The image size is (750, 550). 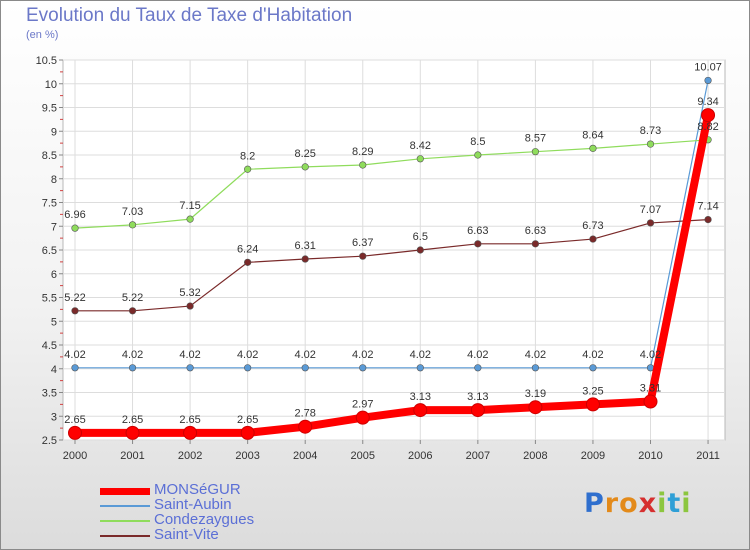 What do you see at coordinates (304, 414) in the screenshot?
I see `data-label: 2.78` at bounding box center [304, 414].